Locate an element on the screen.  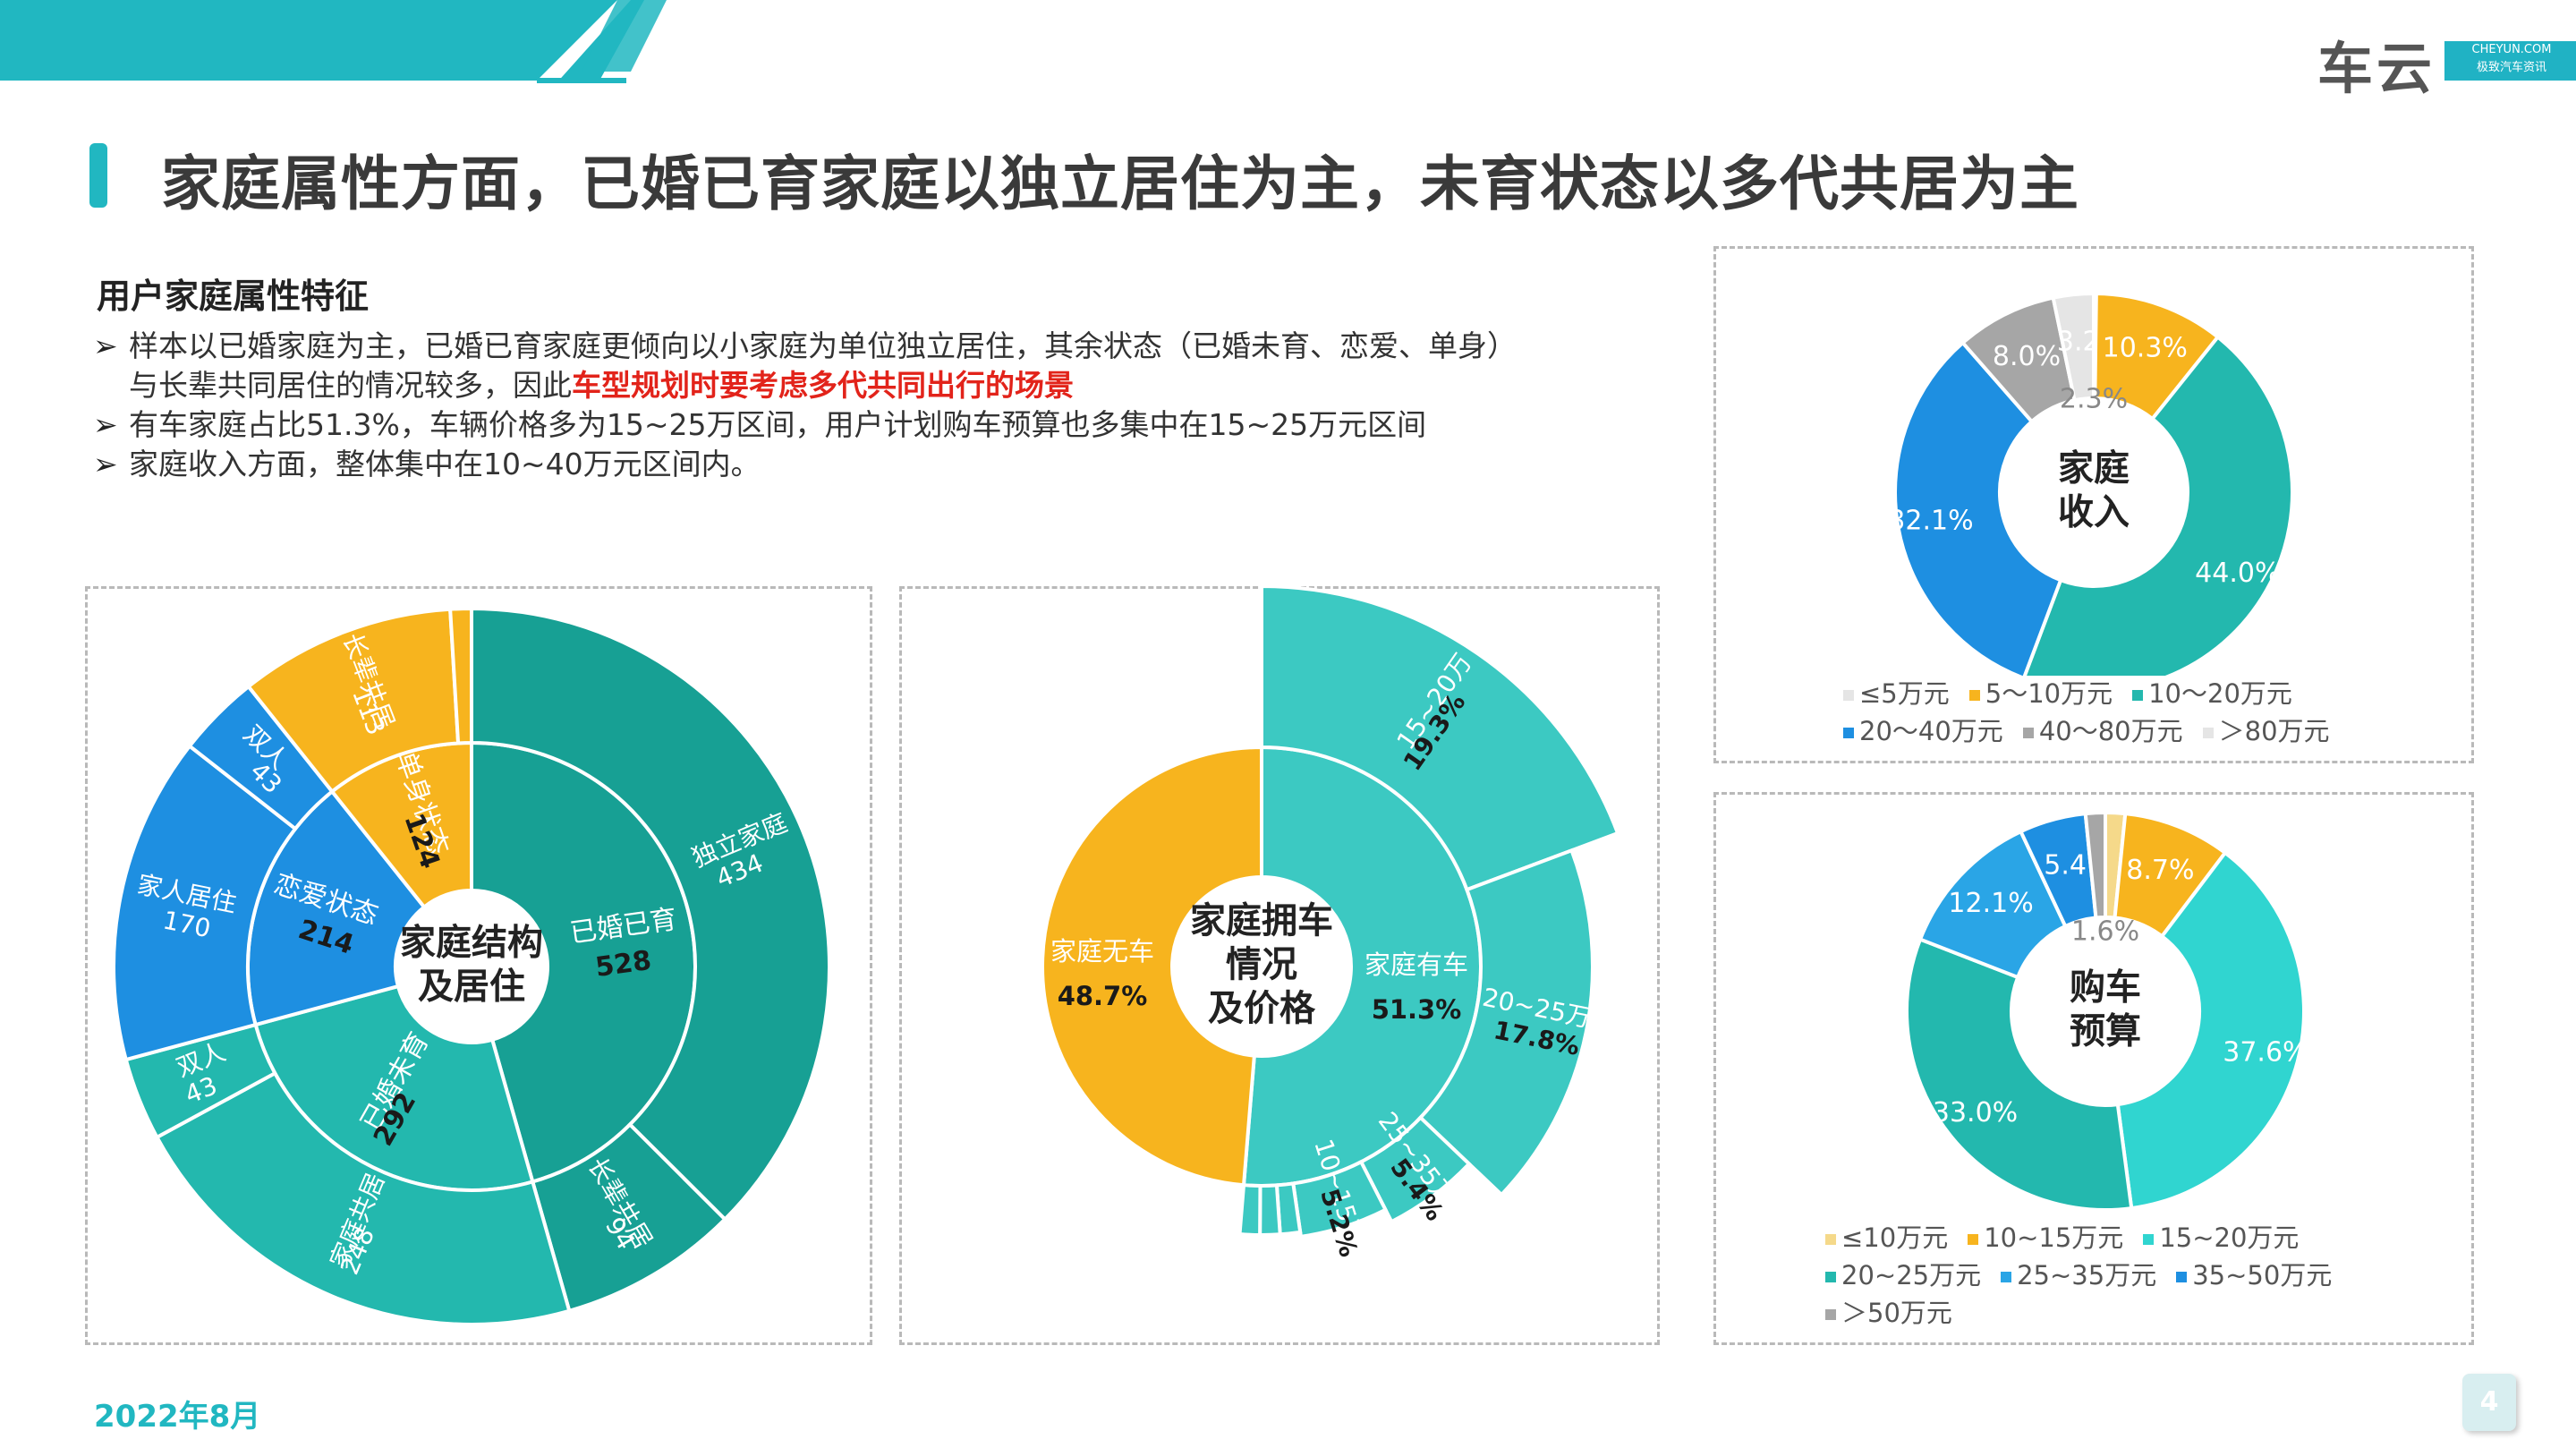
budget-donut-chart: 8.7% 37.6% 33.0% 12.1% 5.4 购车预算 1.6% is located at coordinates (2106, 1011).